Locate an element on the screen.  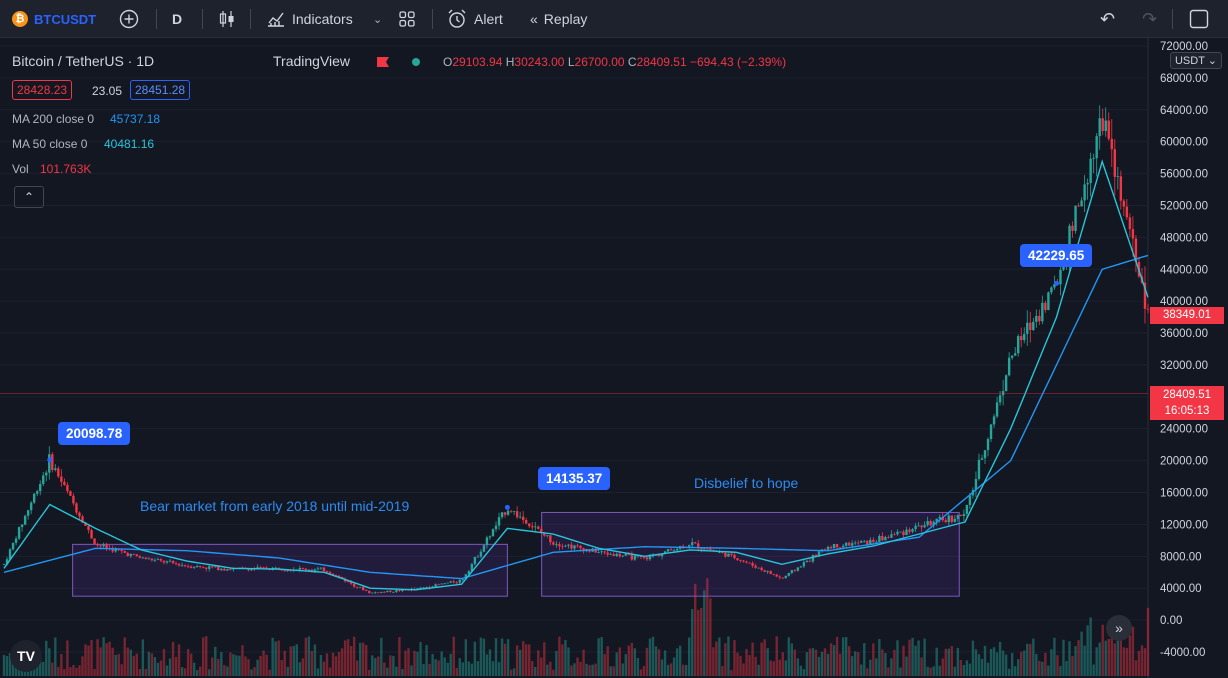
y-tick-label: 12000.00 is located at coordinates (1184, 525).